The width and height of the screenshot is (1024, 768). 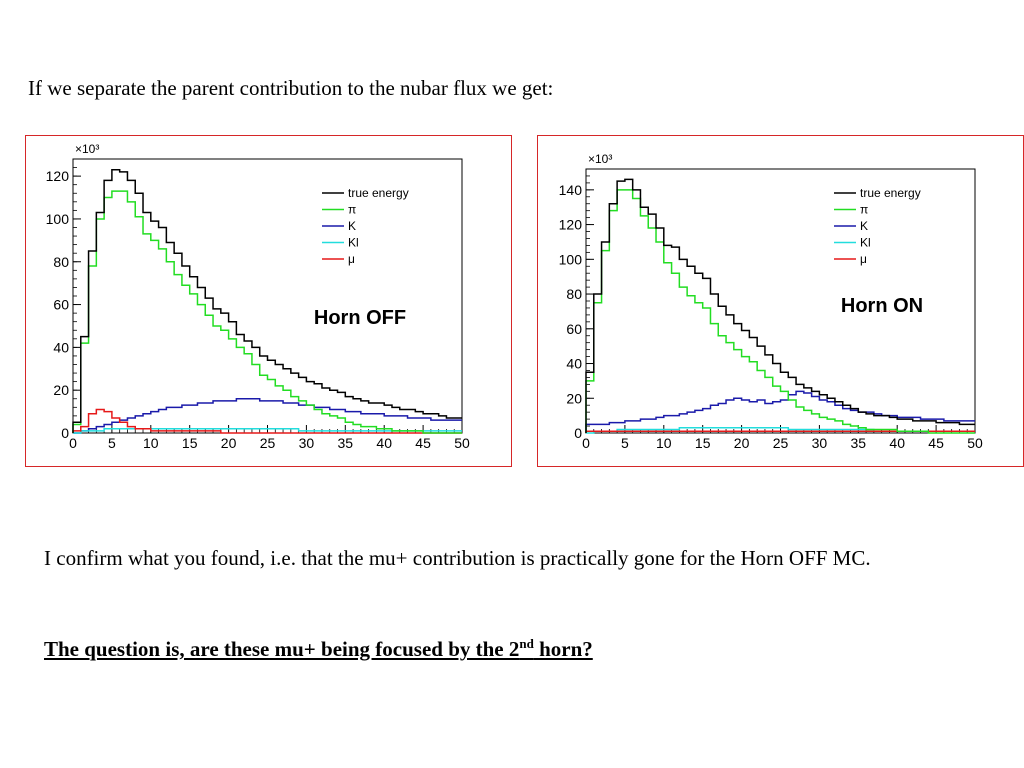 What do you see at coordinates (571, 190) in the screenshot?
I see `y-tick-label: 140` at bounding box center [571, 190].